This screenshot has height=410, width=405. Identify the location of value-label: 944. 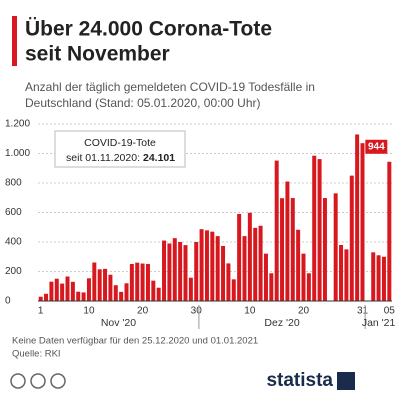
(376, 146).